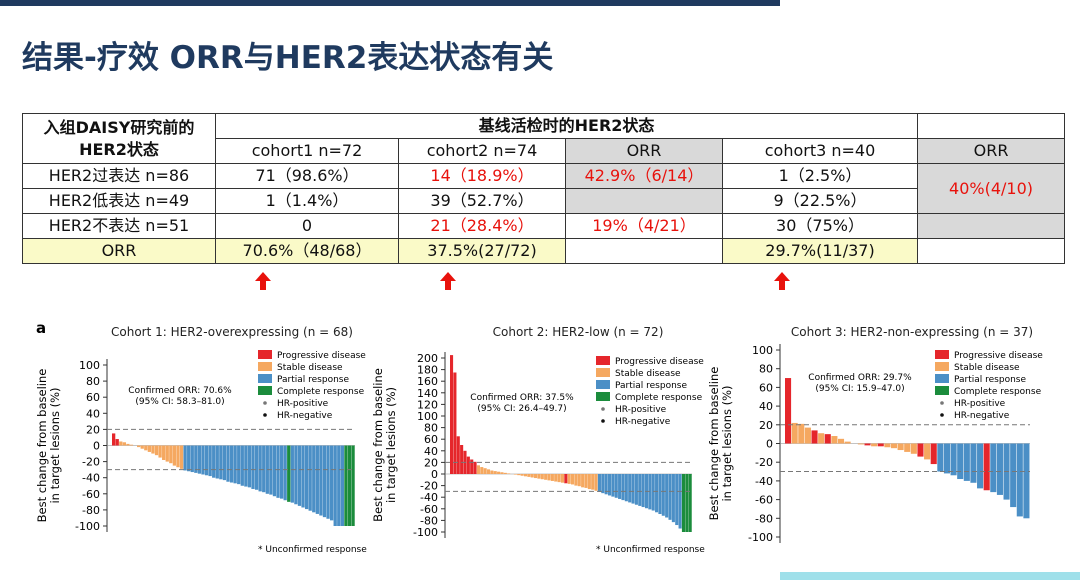  Describe the element at coordinates (482, 201) in the screenshot. I see `cell: 39（52.7%）` at that location.